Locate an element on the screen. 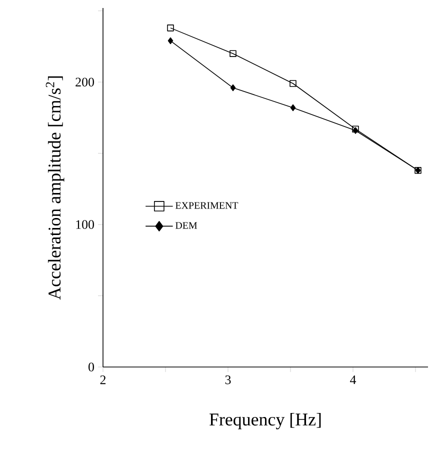 The height and width of the screenshot is (455, 434). y-tick-label: 100 is located at coordinates (85, 224).